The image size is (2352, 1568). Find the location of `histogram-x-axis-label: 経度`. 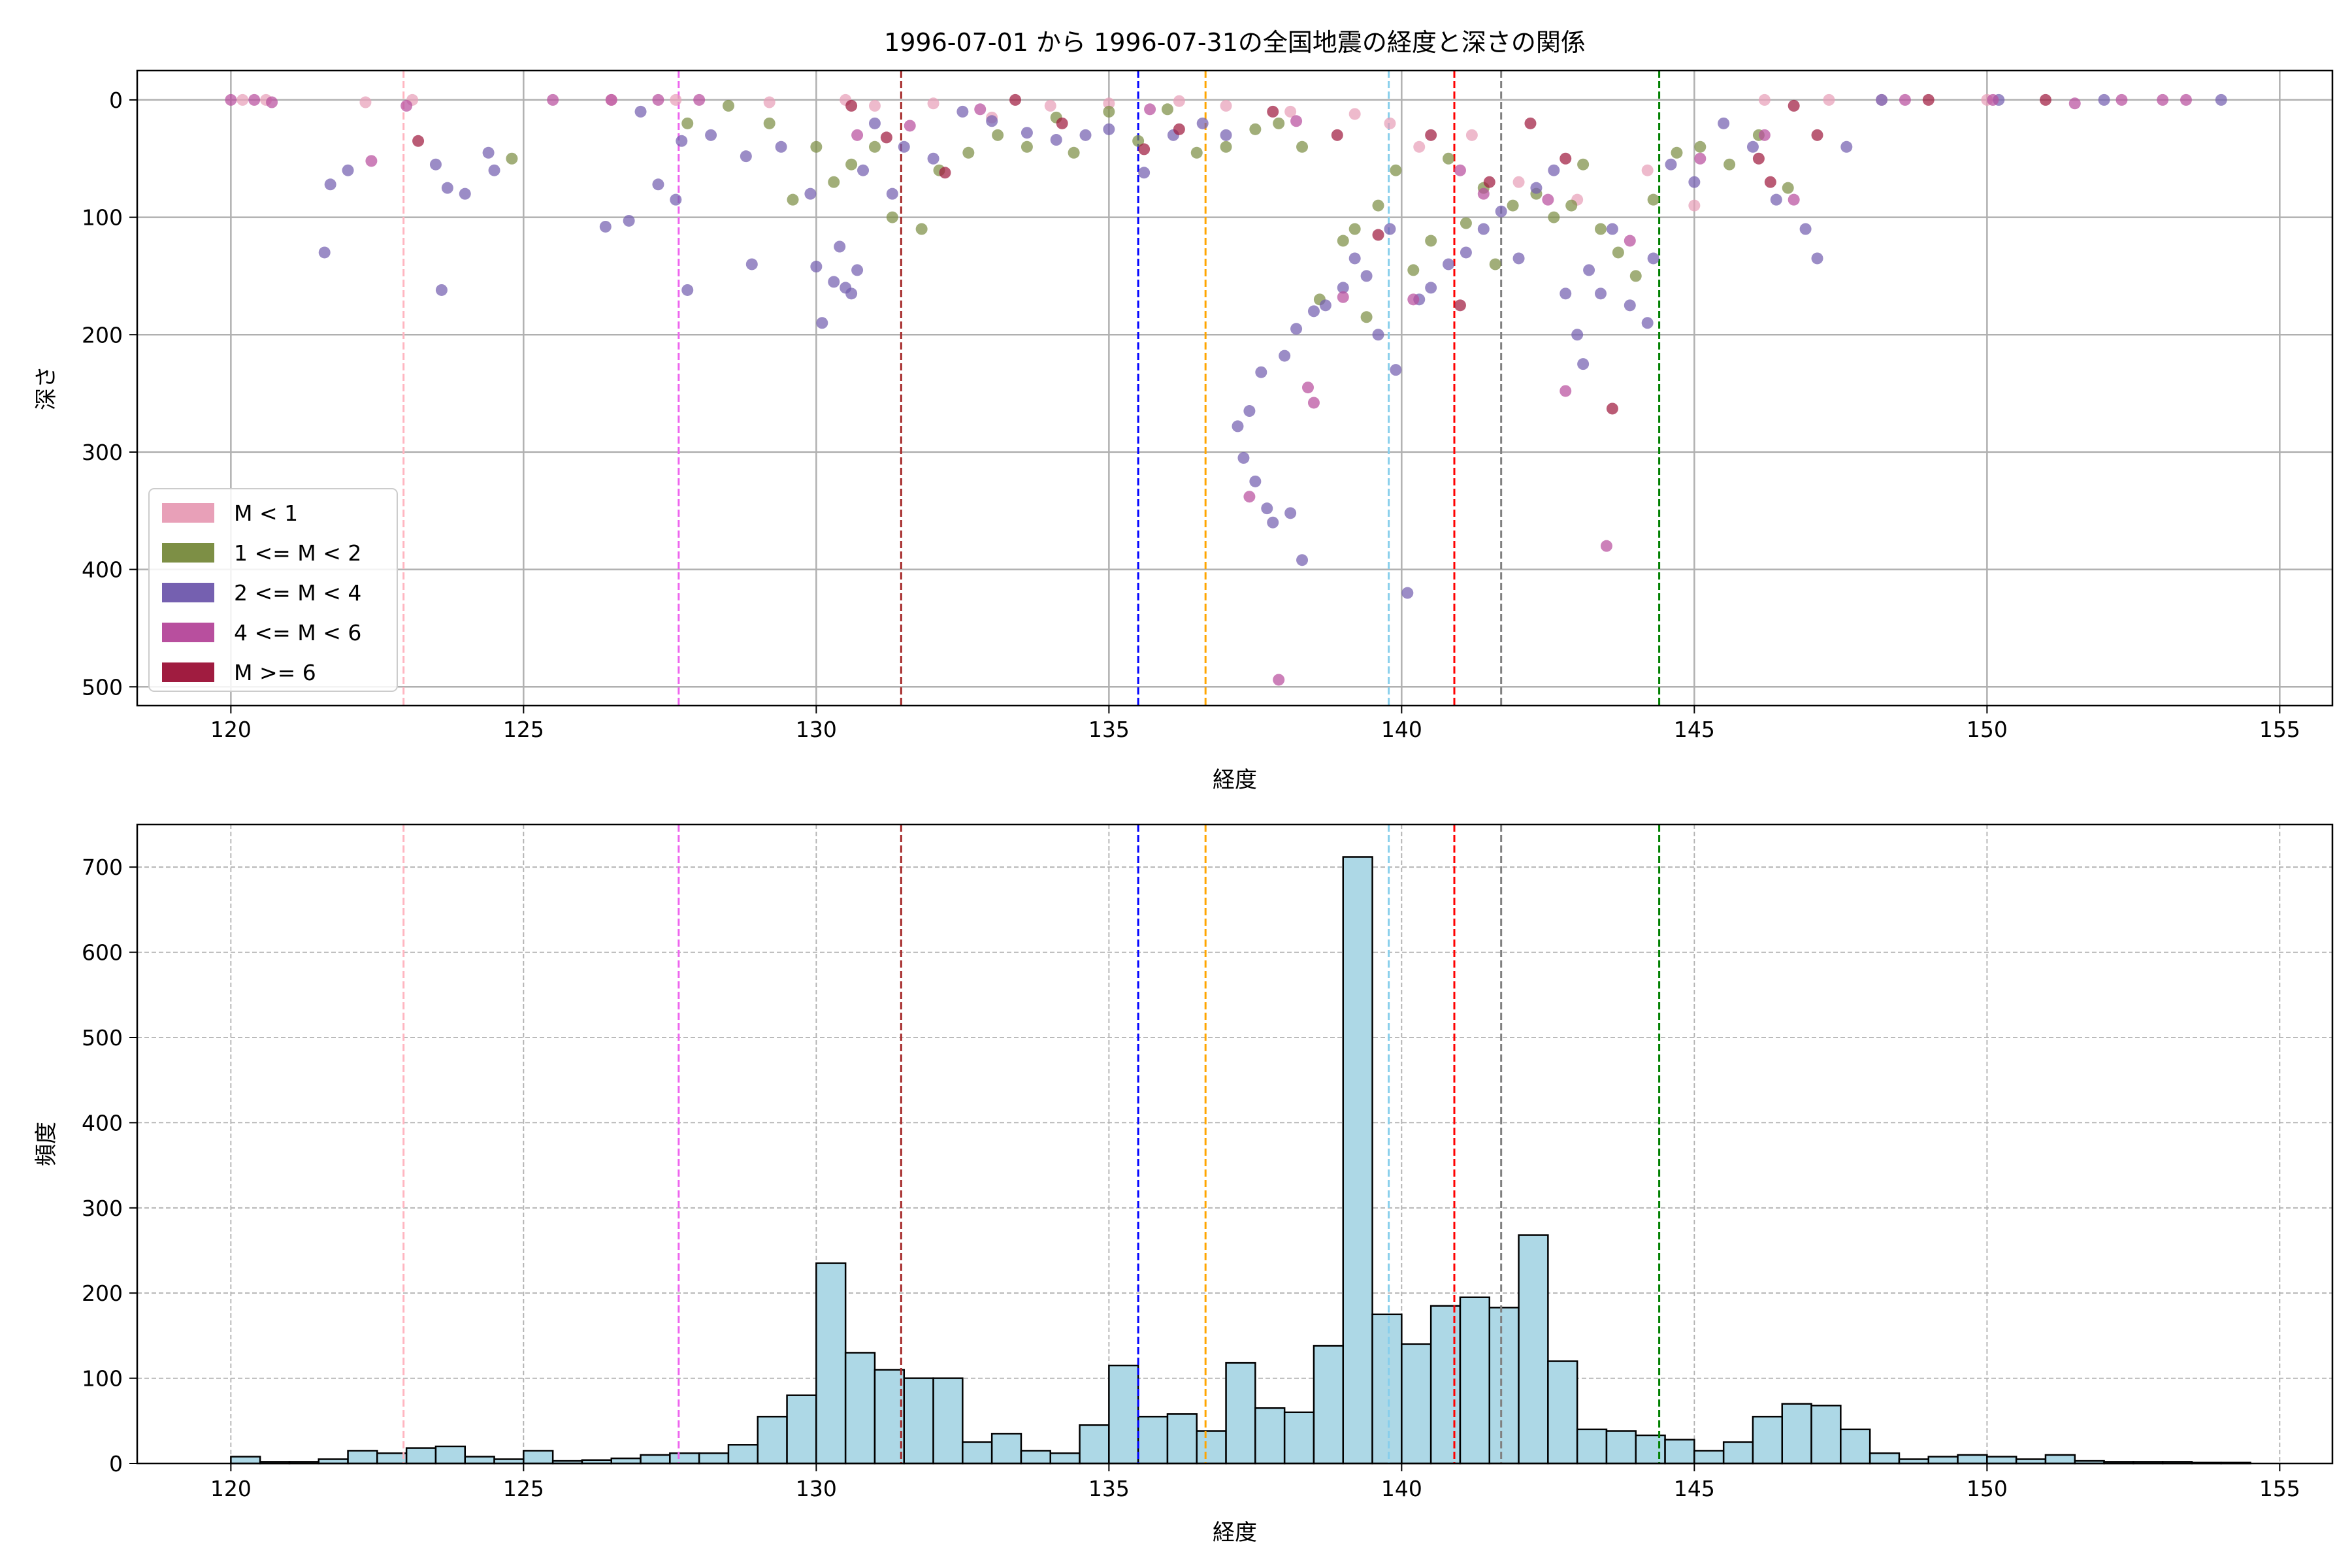

histogram-x-axis-label: 経度 is located at coordinates (1235, 1533).